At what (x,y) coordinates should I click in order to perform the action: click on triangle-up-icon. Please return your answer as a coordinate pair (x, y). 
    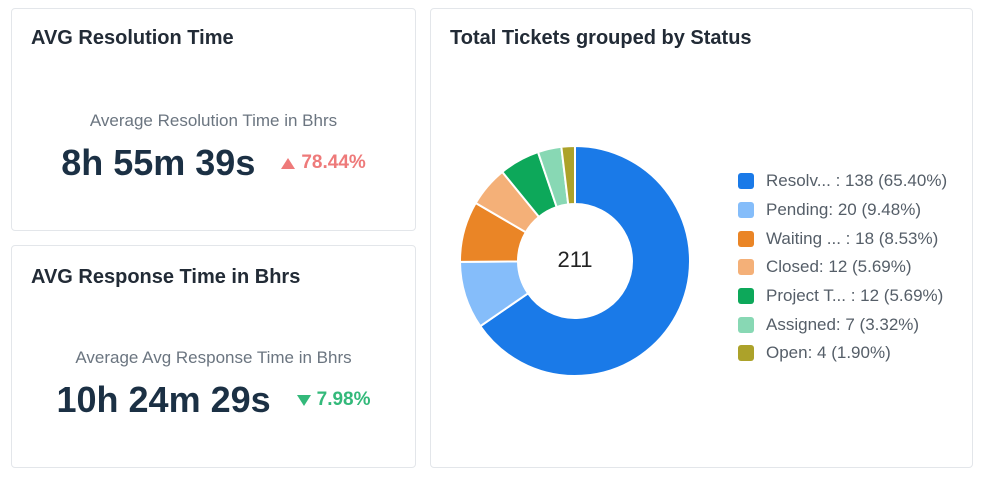
    Looking at the image, I should click on (288, 163).